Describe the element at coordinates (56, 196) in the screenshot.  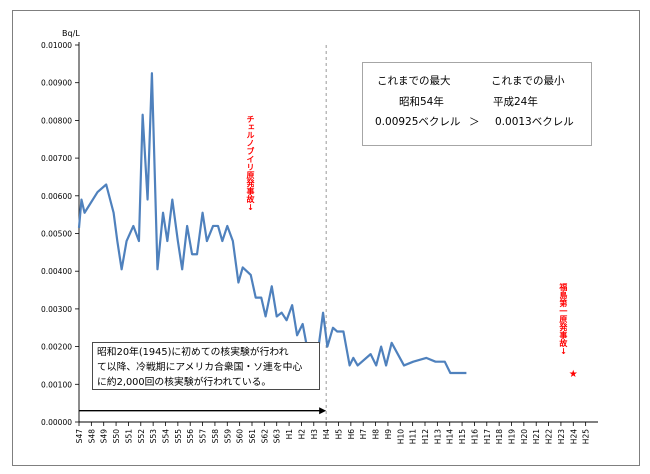
I see `y-tick-label: 0.00600` at that location.